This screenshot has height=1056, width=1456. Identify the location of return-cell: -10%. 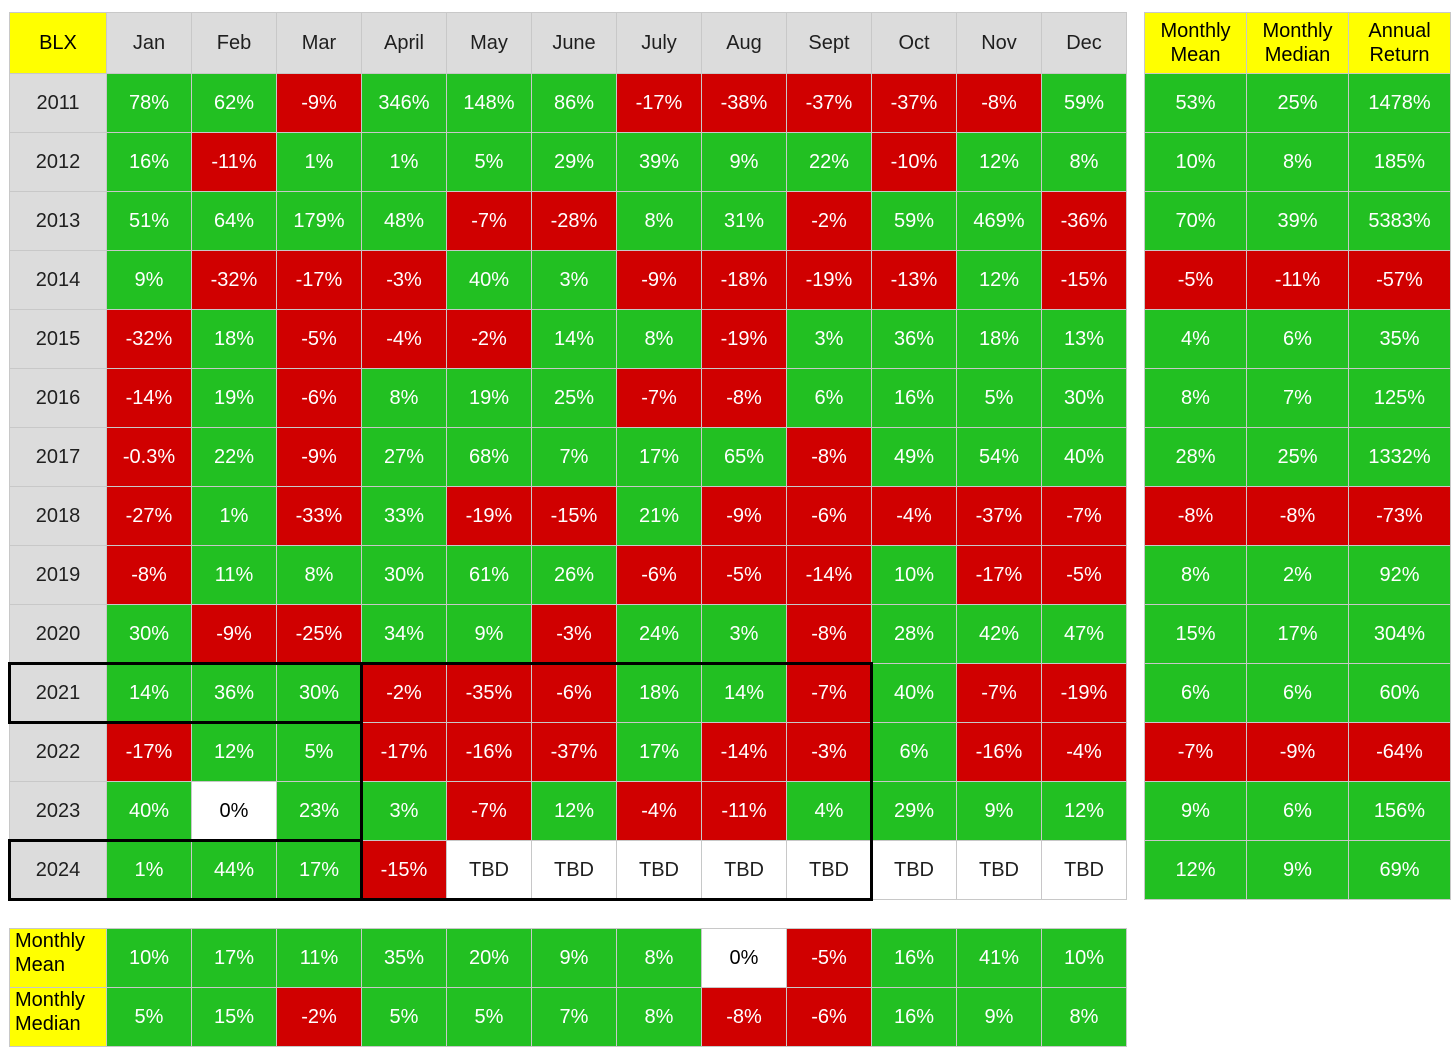
(914, 162).